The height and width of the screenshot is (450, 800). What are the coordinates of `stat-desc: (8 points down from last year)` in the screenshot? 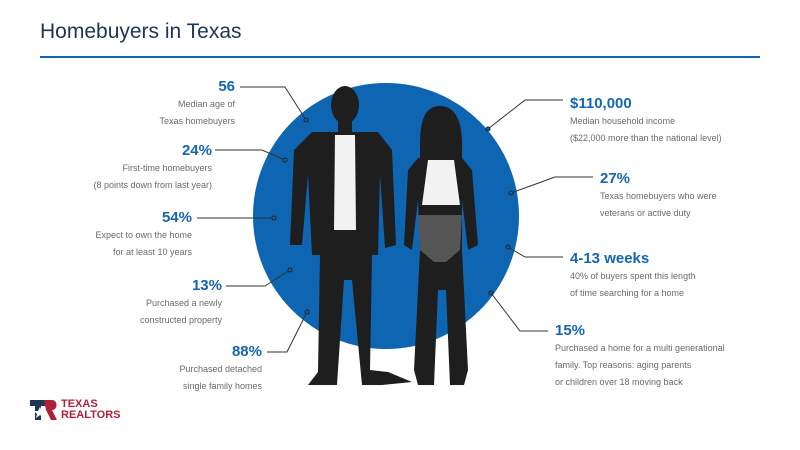 It's located at (152, 185).